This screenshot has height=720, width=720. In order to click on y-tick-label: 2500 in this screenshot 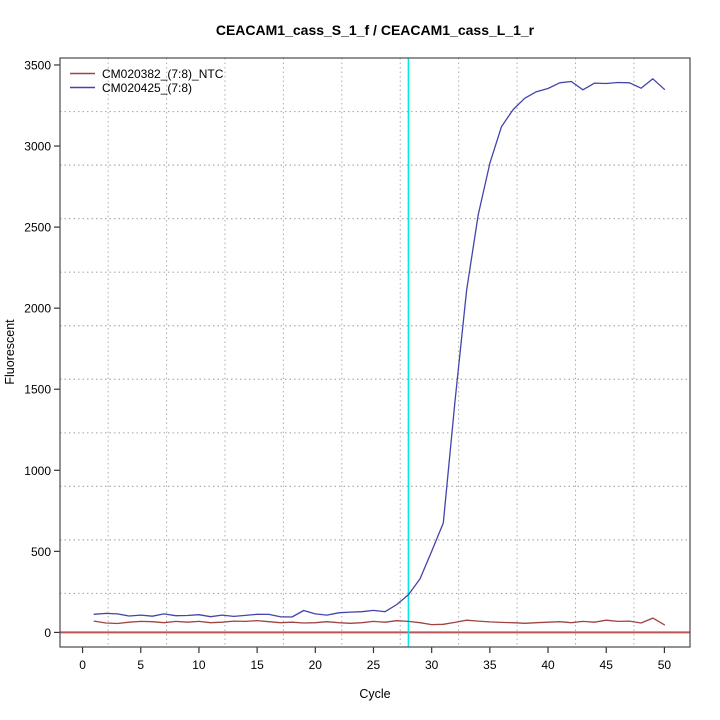, I will do `click(37, 228)`.